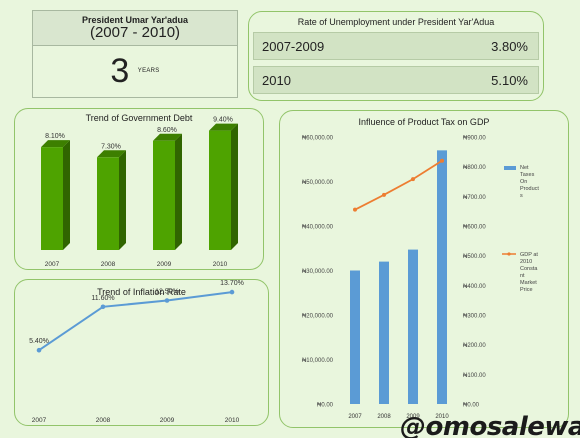  I want to click on data-label: 9.40%, so click(223, 120).